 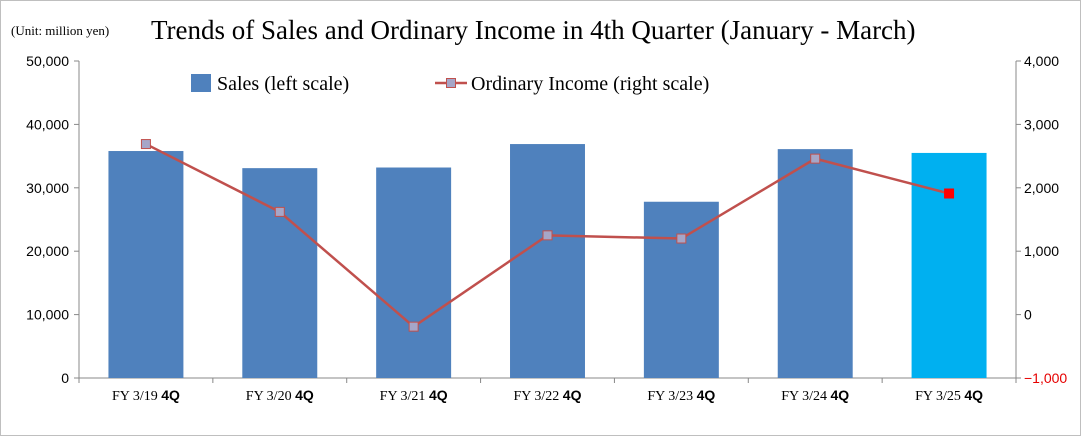 What do you see at coordinates (47, 124) in the screenshot?
I see `left-tick-label: 40,000` at bounding box center [47, 124].